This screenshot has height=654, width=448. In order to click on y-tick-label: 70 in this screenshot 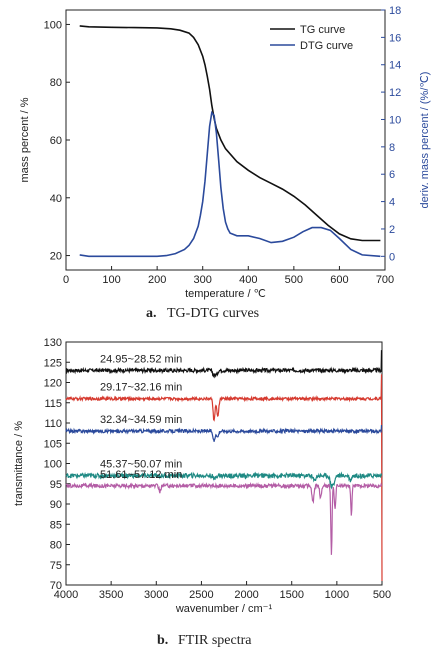, I will do `click(56, 586)`.